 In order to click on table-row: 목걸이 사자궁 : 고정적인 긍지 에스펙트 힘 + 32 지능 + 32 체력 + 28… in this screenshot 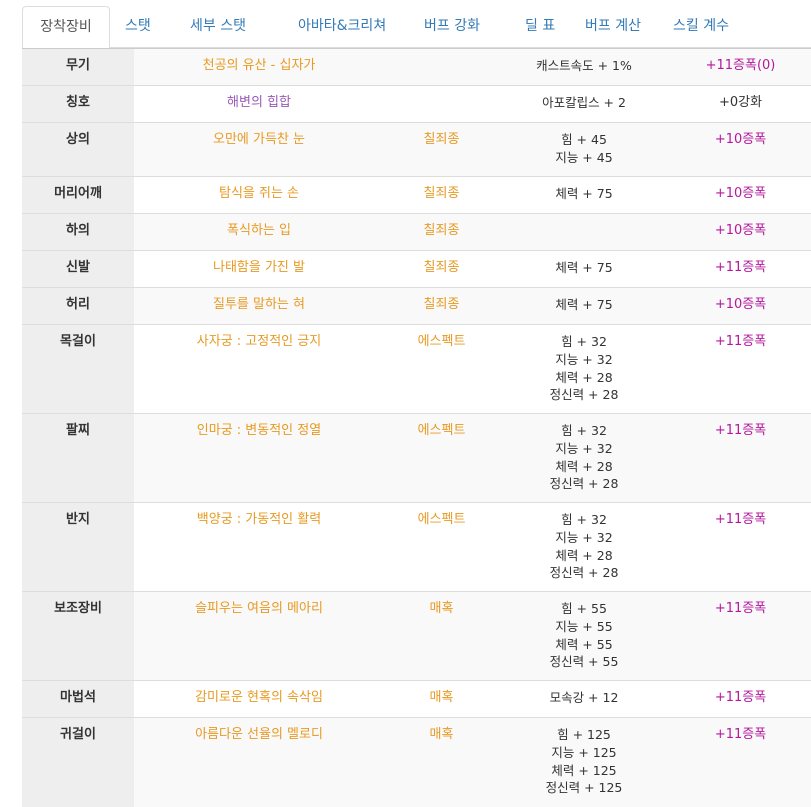, I will do `click(416, 369)`.